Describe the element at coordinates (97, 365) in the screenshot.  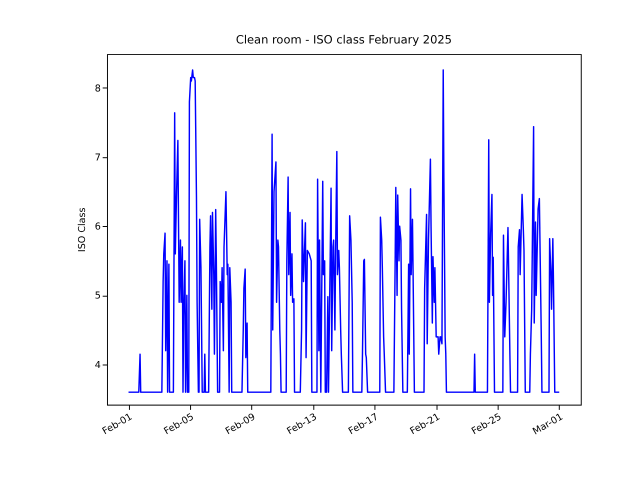
I see `y-tick-label: 4` at that location.